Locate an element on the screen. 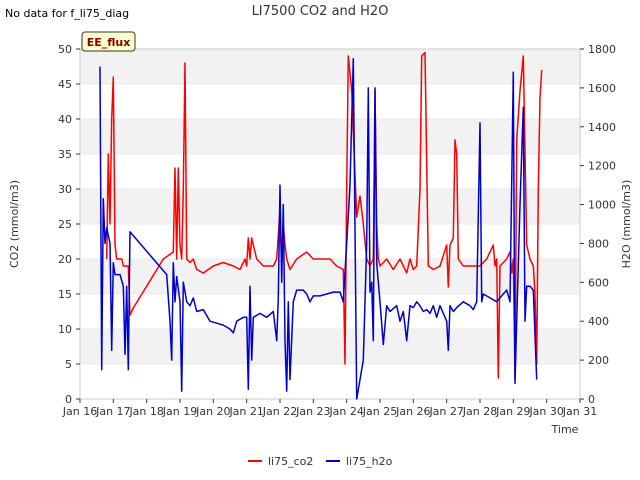  xtick-label-11: Jan 27 is located at coordinates (445, 411).